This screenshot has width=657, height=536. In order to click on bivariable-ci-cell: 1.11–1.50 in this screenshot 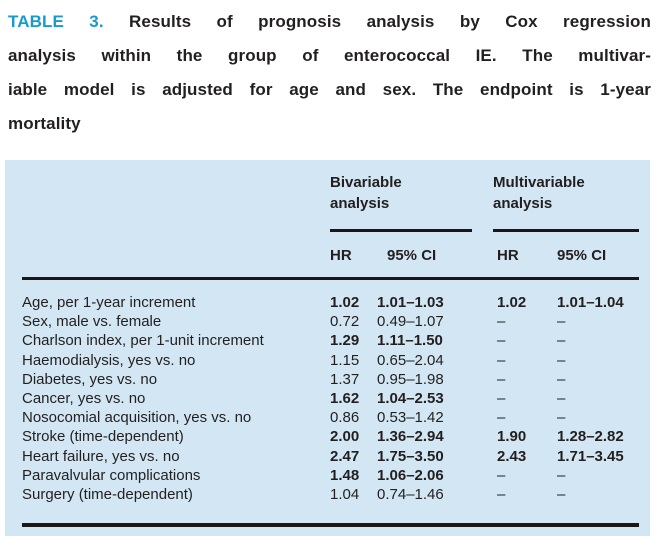, I will do `click(410, 341)`.